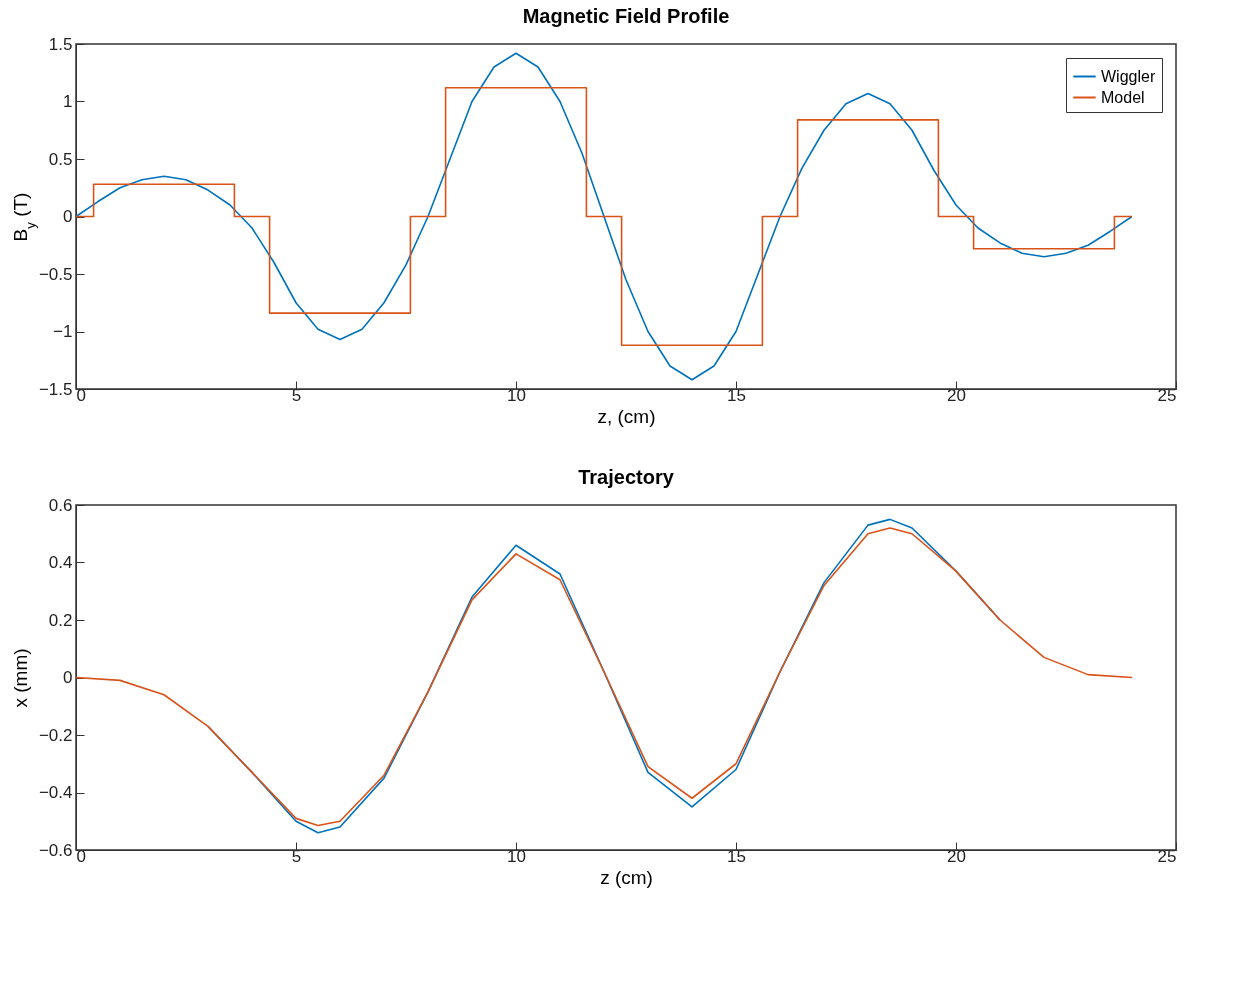 This screenshot has height=983, width=1237. Describe the element at coordinates (626, 477) in the screenshot. I see `chart-title: Trajectory` at that location.